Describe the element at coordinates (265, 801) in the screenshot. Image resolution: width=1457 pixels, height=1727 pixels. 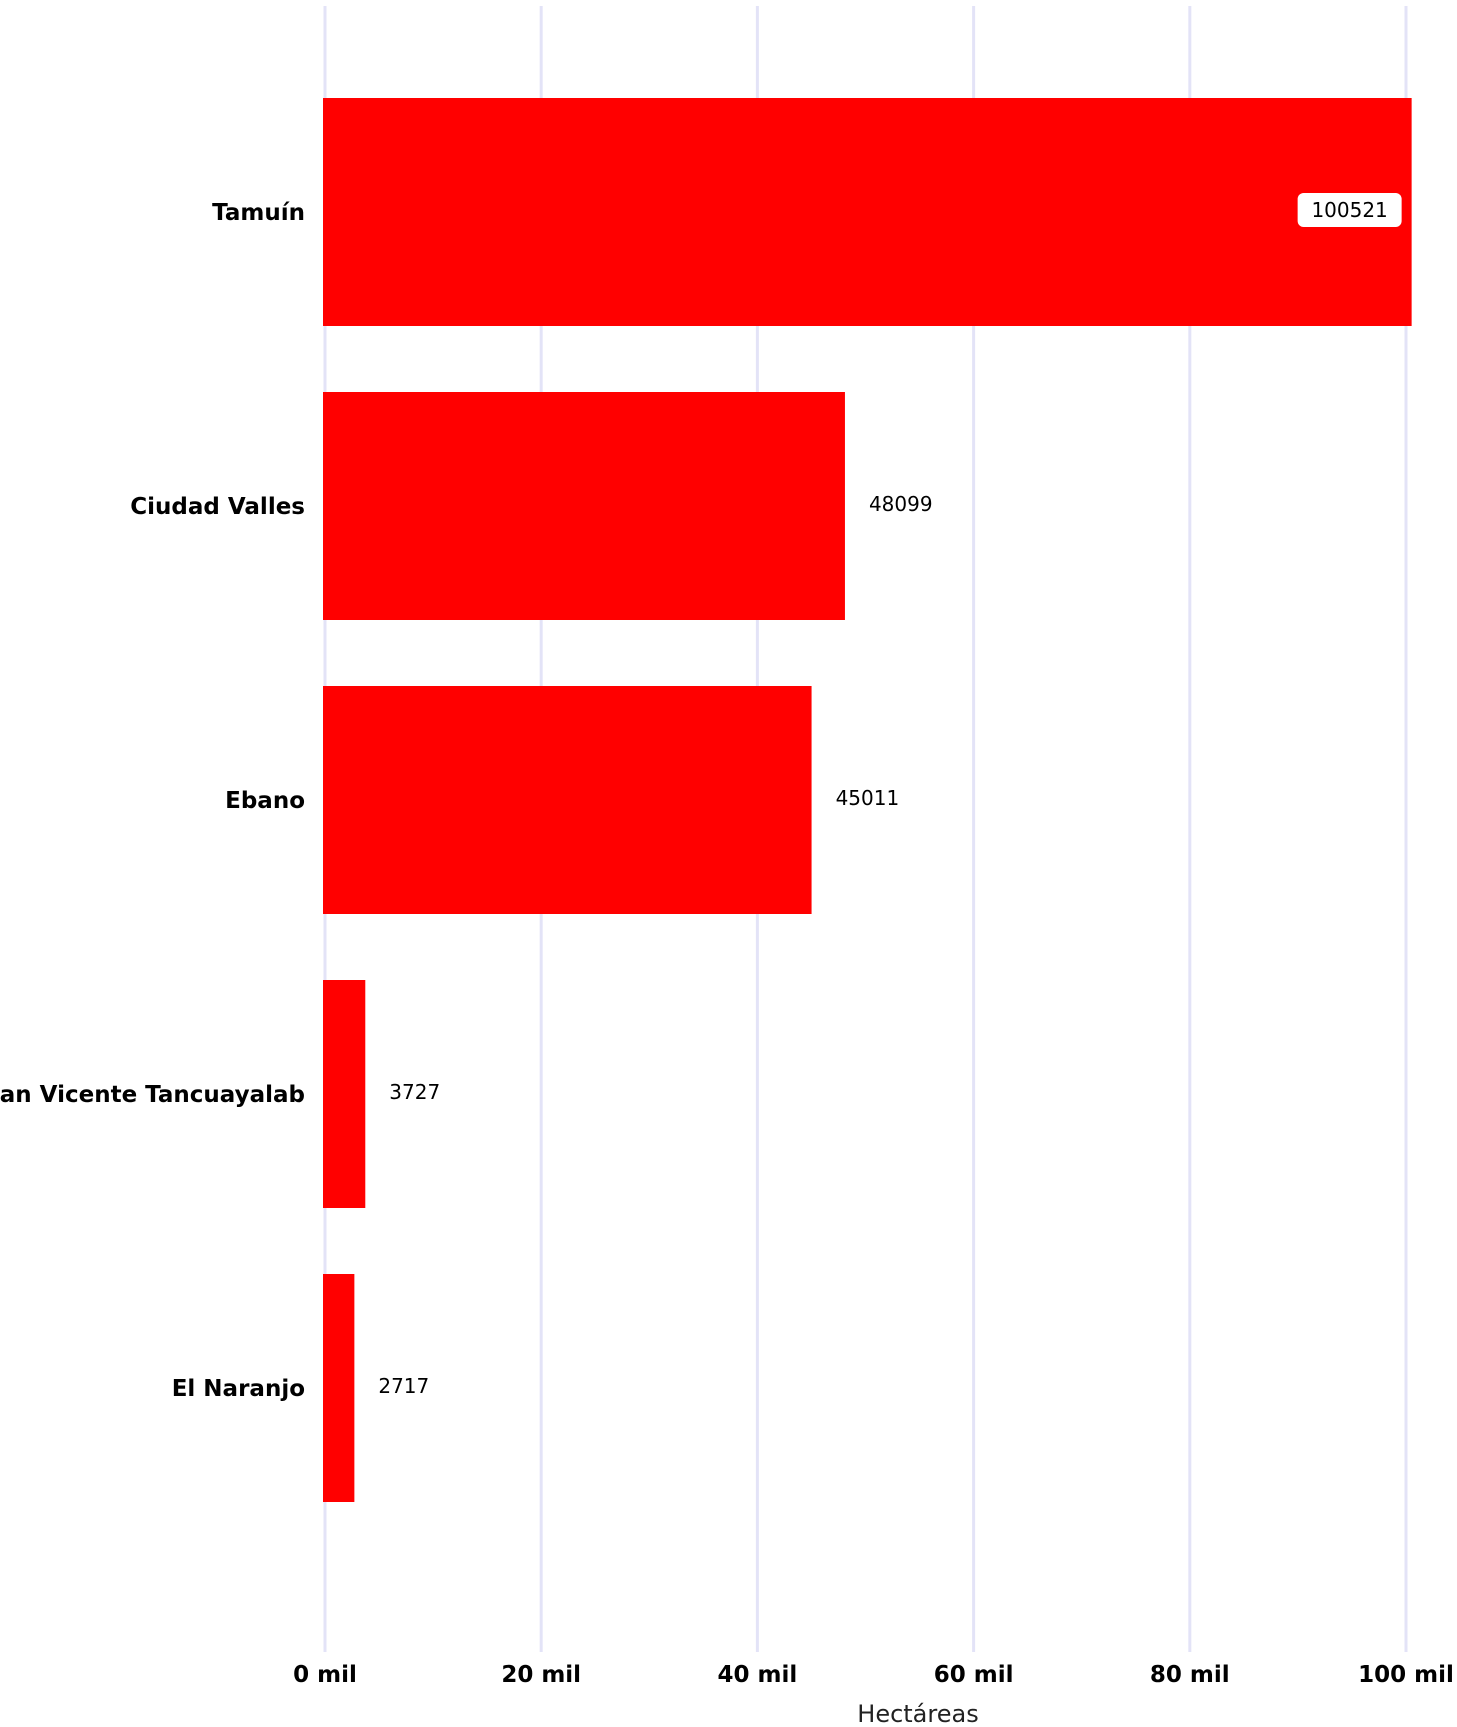
I see `category-label: Ebano` at that location.